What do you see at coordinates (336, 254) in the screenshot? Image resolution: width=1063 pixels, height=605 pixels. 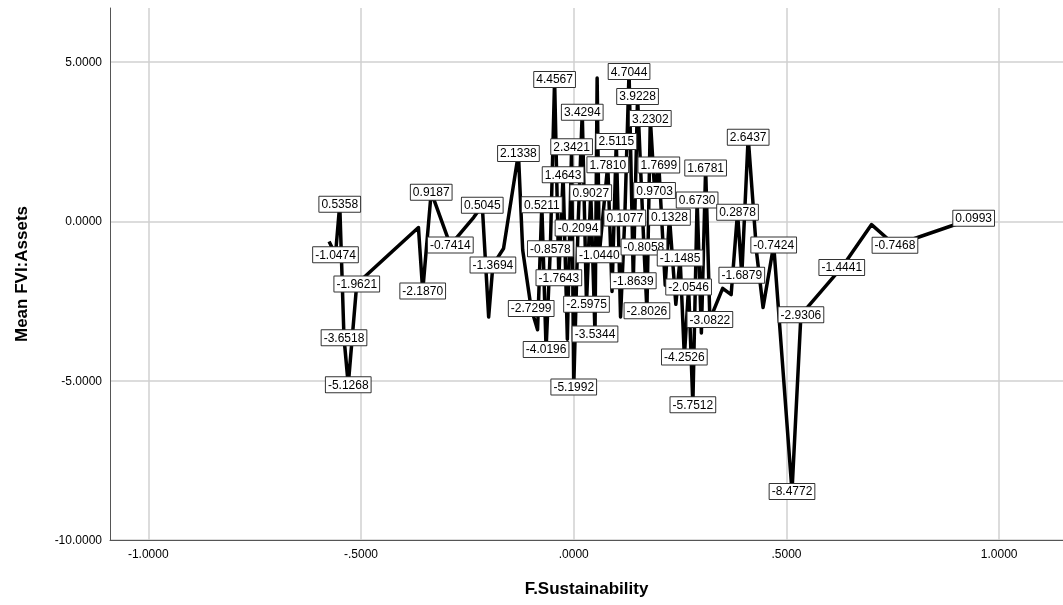 I see `data-label: -1.0474` at bounding box center [336, 254].